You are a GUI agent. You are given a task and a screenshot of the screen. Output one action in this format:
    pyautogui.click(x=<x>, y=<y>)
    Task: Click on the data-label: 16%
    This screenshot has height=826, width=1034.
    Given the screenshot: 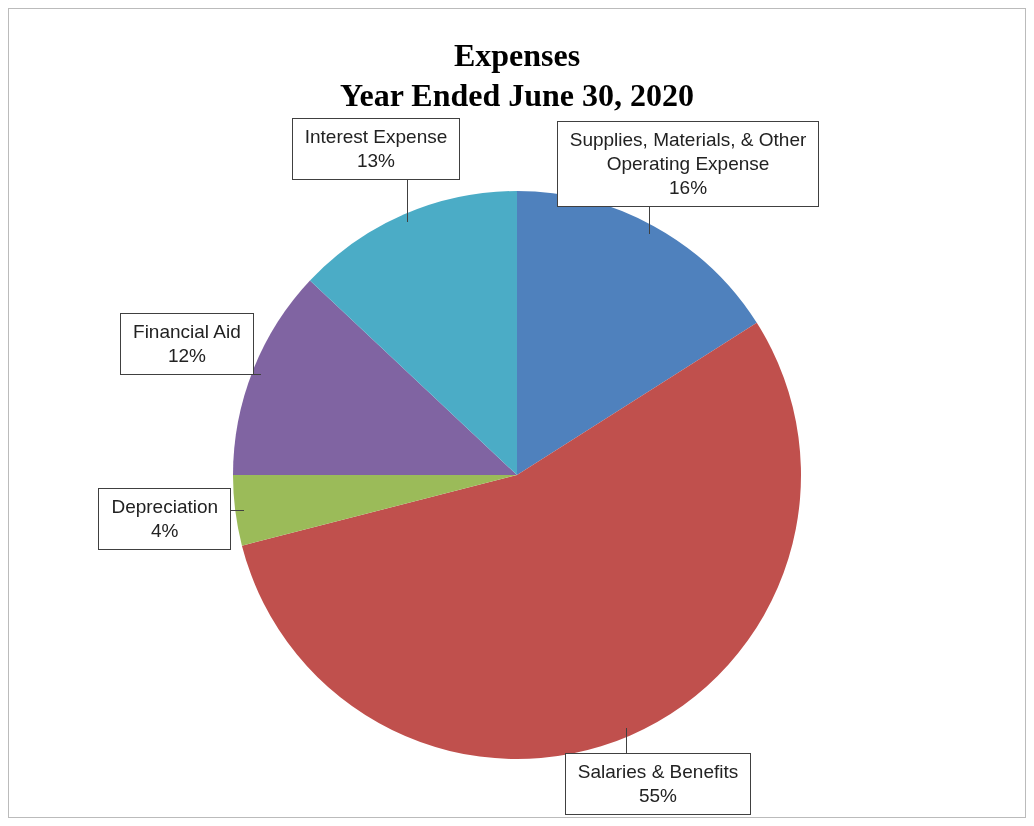 What is the action you would take?
    pyautogui.click(x=688, y=187)
    